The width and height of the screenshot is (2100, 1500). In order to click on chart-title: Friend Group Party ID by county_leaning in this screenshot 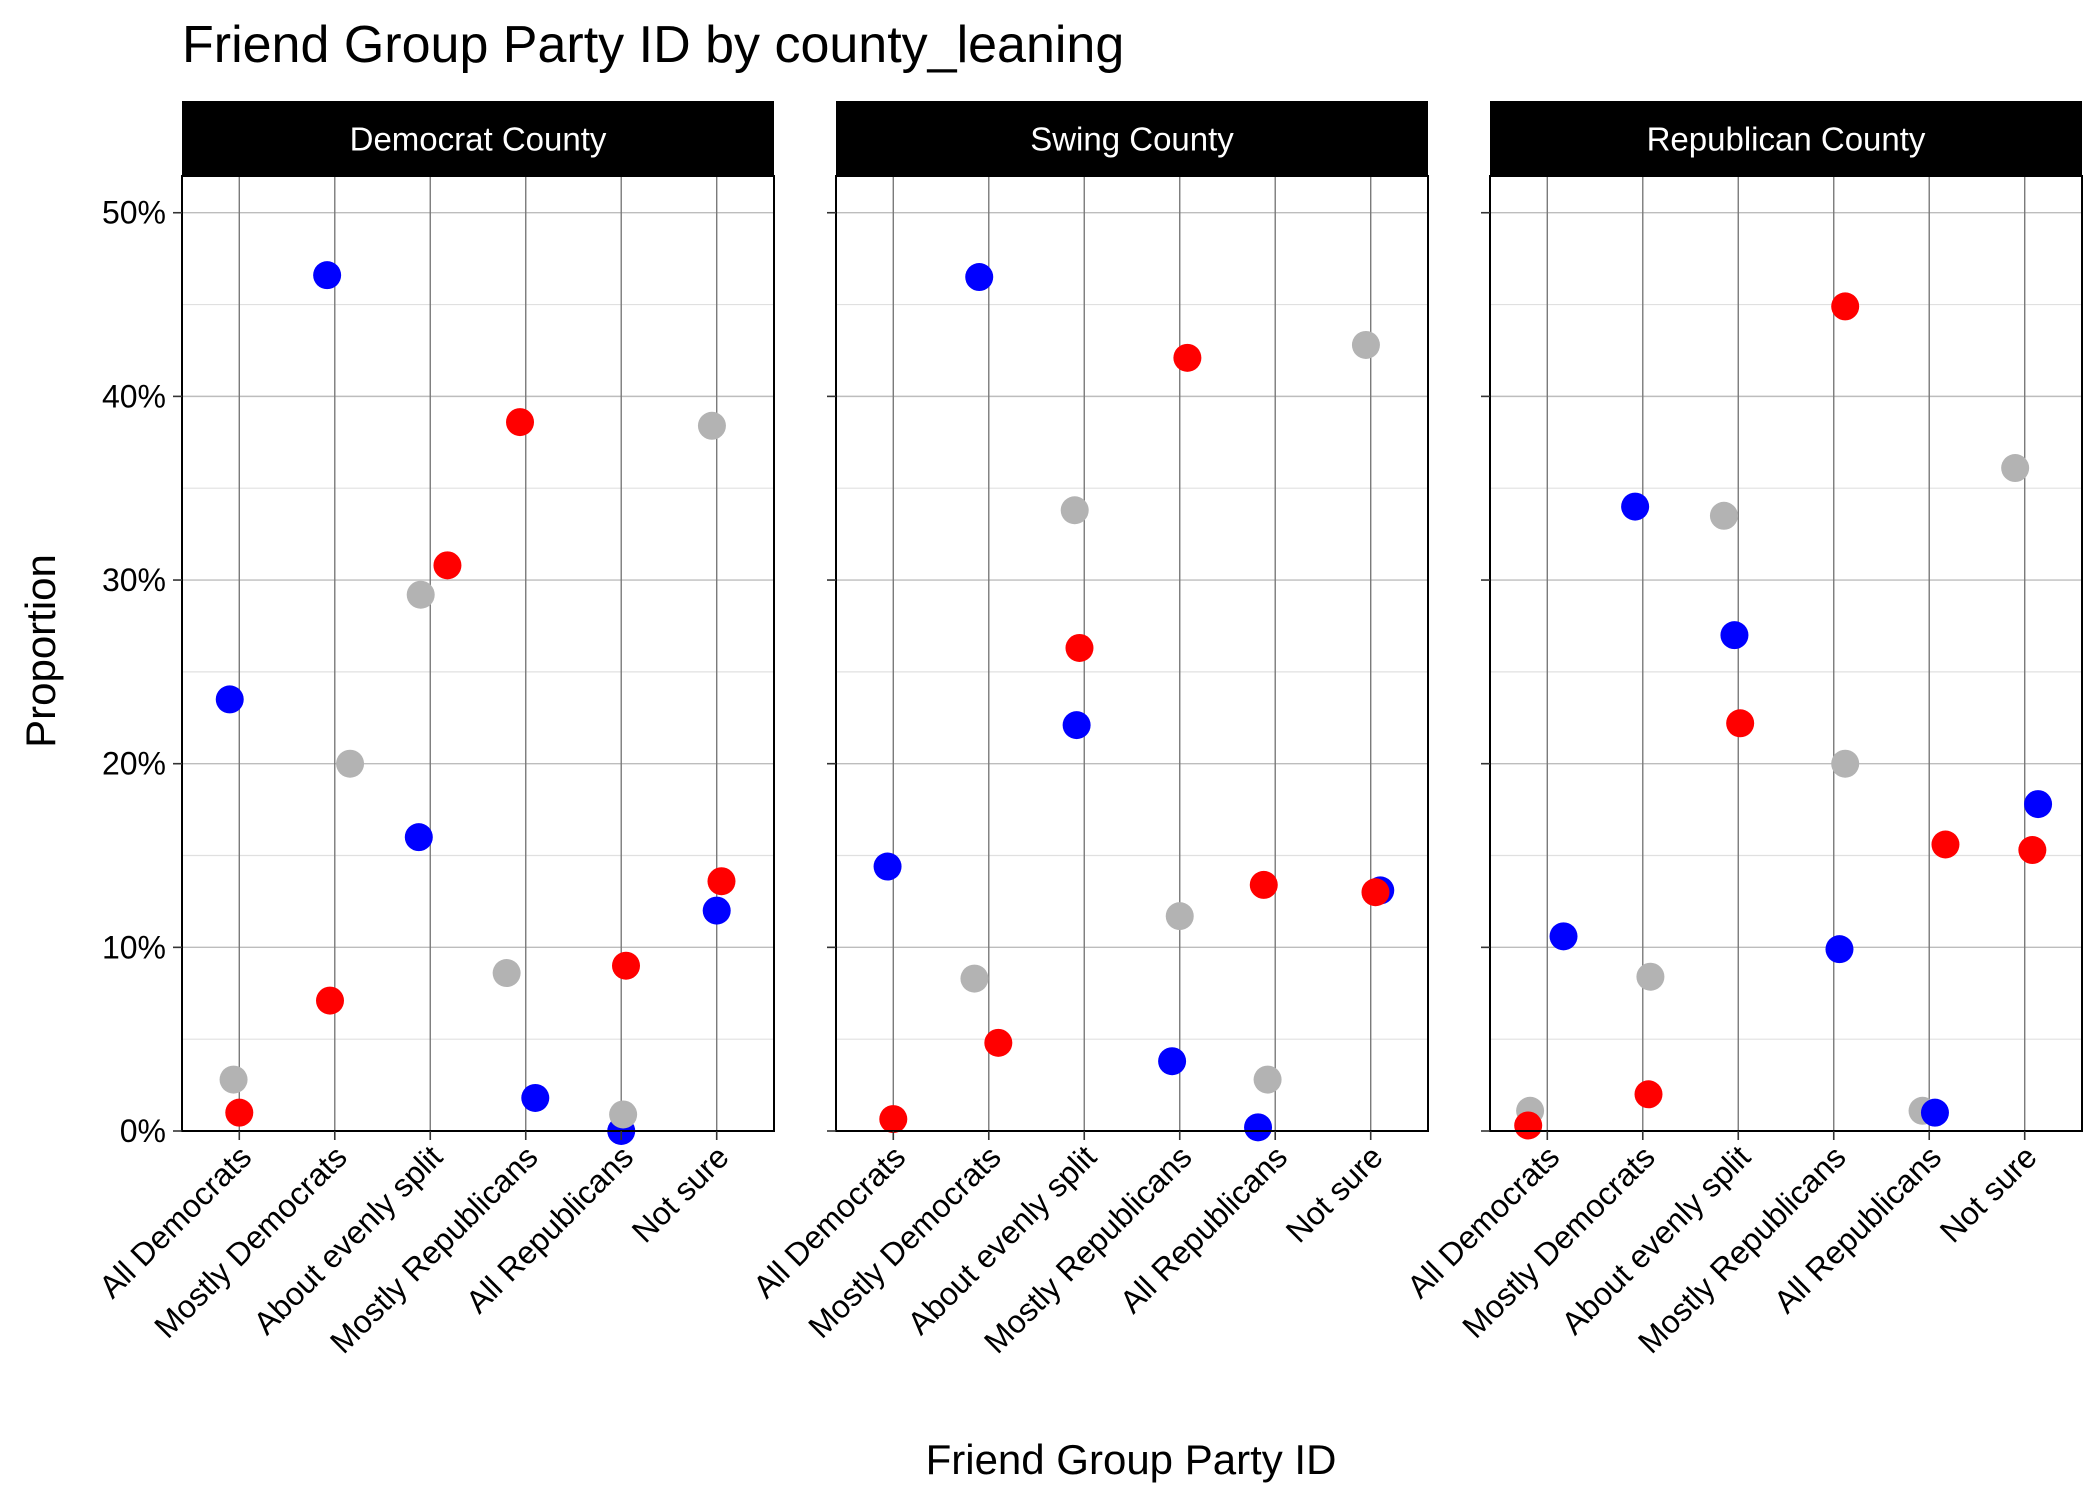, I will do `click(653, 45)`.